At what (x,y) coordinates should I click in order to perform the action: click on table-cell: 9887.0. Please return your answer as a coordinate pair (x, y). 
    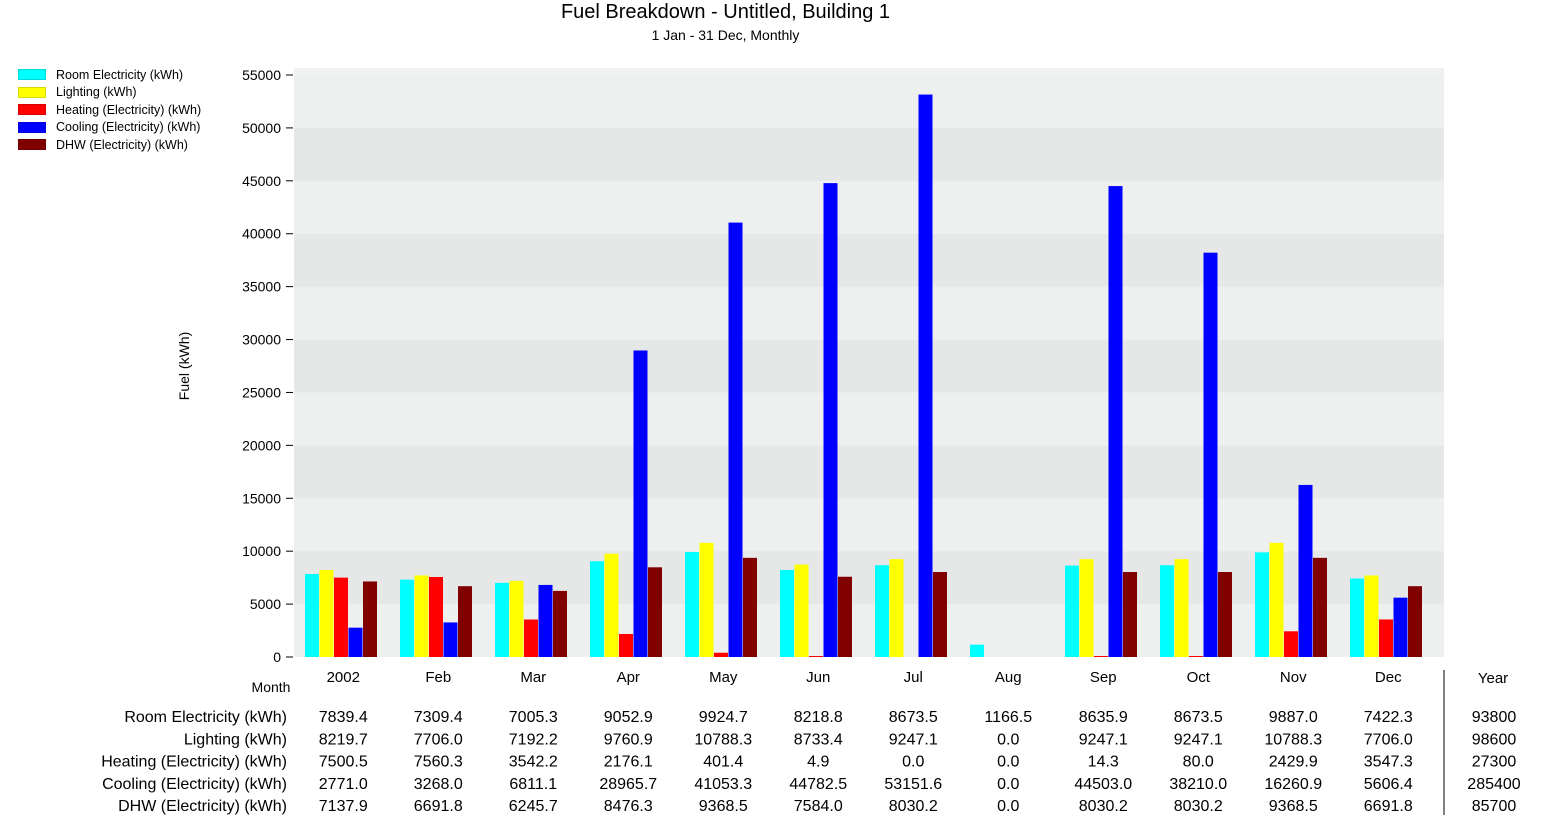
    Looking at the image, I should click on (1293, 717).